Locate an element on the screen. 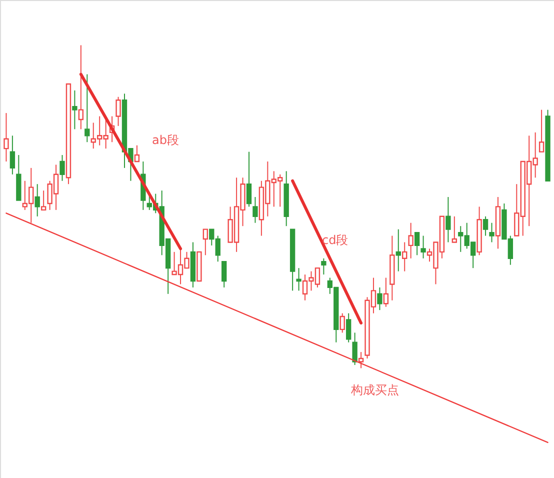  annotation: cd段 is located at coordinates (335, 240).